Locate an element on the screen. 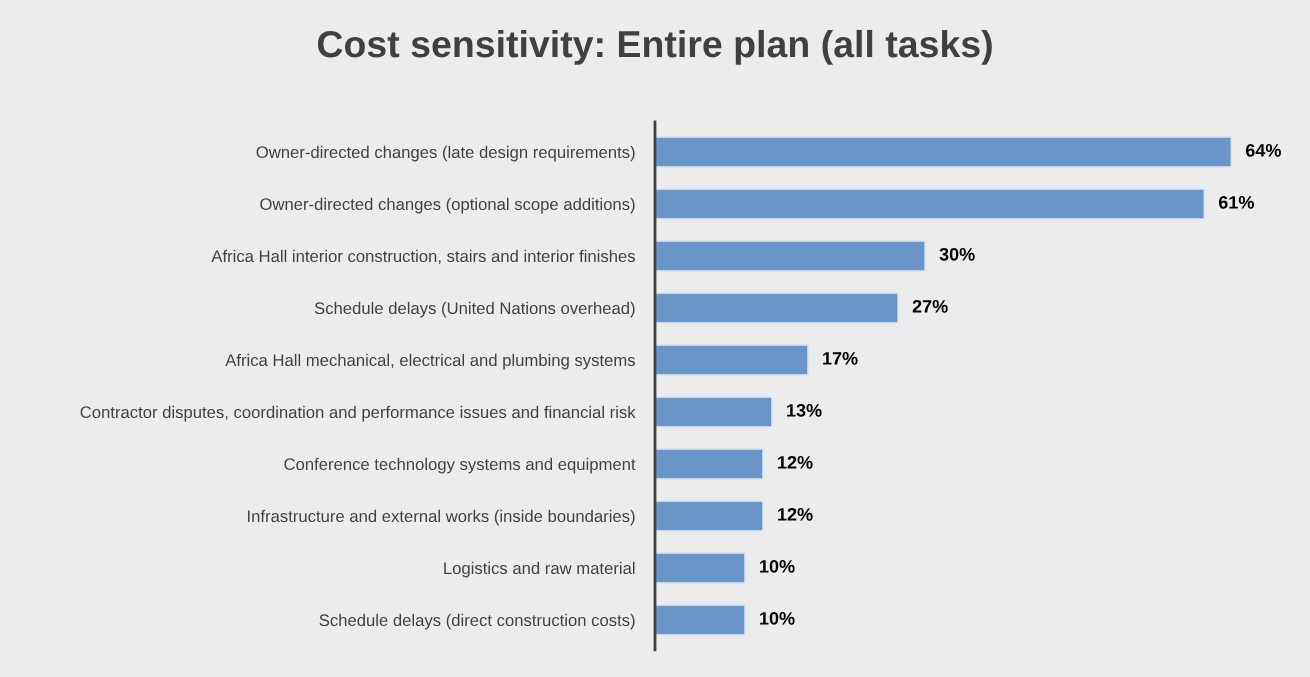  y-tick-label: Africa Hall mechanical, electrical and plumbing systems is located at coordinates (430, 361).